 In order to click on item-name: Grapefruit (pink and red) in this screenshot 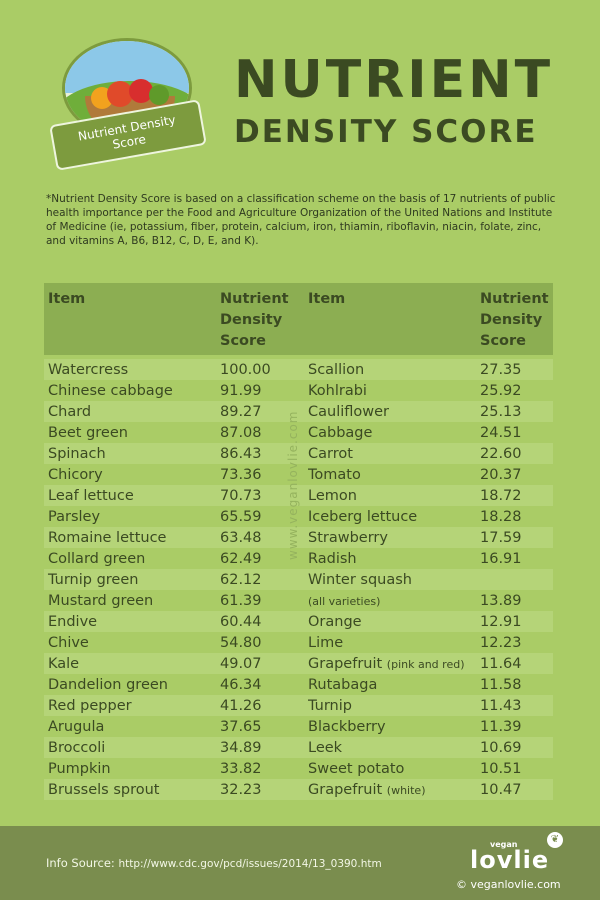, I will do `click(394, 664)`.